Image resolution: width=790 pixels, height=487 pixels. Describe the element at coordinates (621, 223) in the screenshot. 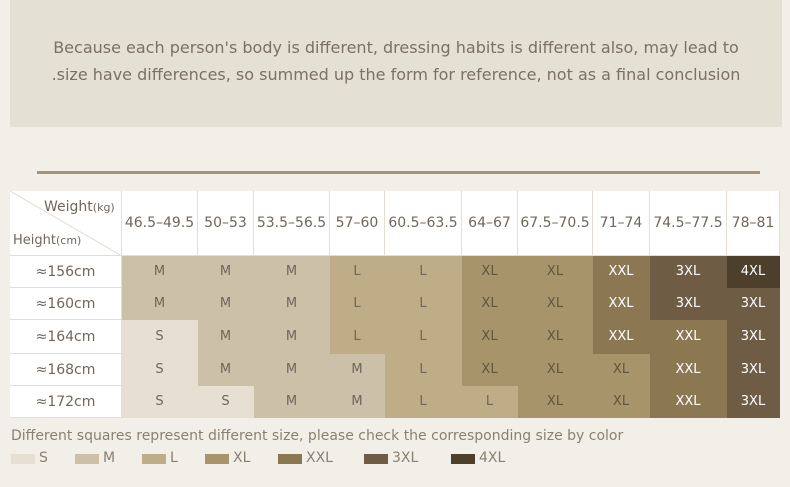

I see `column-header: 71–74` at that location.